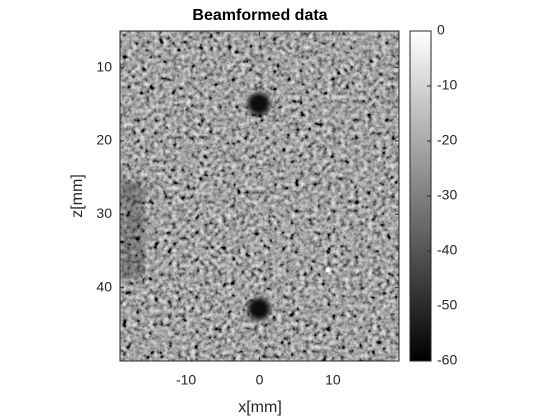 This screenshot has width=560, height=420. What do you see at coordinates (260, 407) in the screenshot?
I see `x-axis-label: x[mm]` at bounding box center [260, 407].